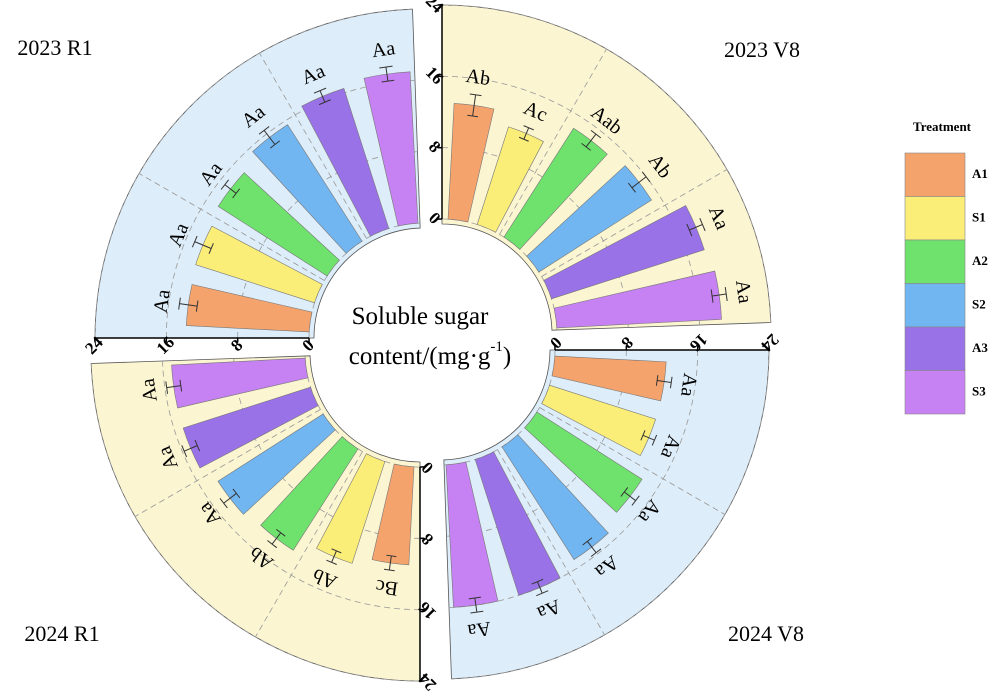  What do you see at coordinates (430, 354) in the screenshot?
I see `center-label: content/(mg·g-1)` at bounding box center [430, 354].